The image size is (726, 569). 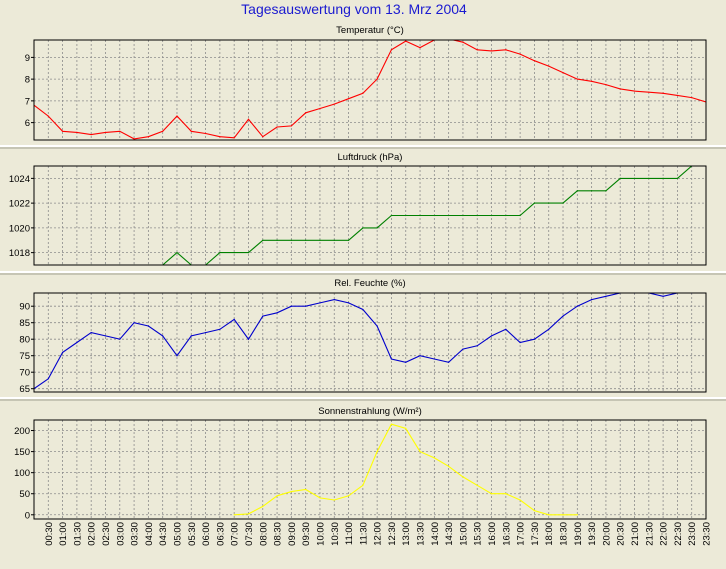 I want to click on x-tick-label: 16:00, so click(x=492, y=534).